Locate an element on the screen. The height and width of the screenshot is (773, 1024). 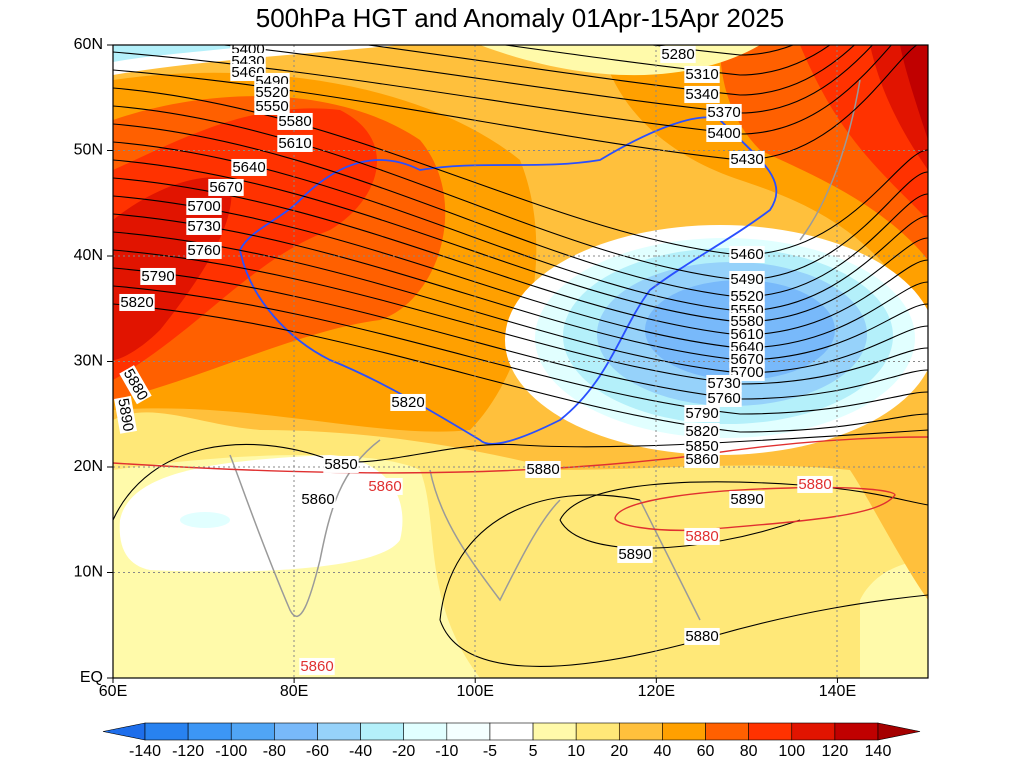
colorbar-arrow is located at coordinates (124, 731).